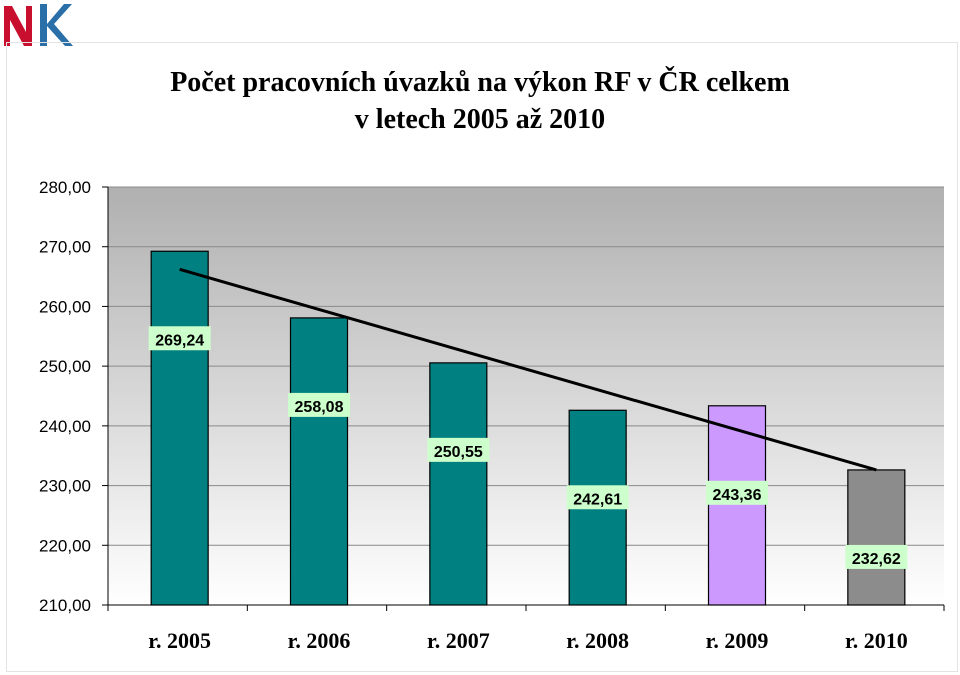 Image resolution: width=960 pixels, height=675 pixels. I want to click on x-tick-label: r. 2007, so click(458, 640).